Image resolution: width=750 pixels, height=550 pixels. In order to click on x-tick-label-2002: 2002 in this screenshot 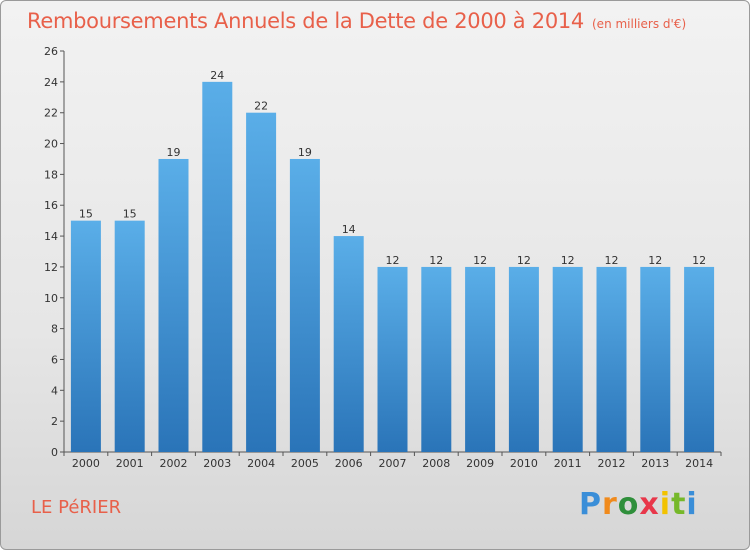, I will do `click(174, 463)`.